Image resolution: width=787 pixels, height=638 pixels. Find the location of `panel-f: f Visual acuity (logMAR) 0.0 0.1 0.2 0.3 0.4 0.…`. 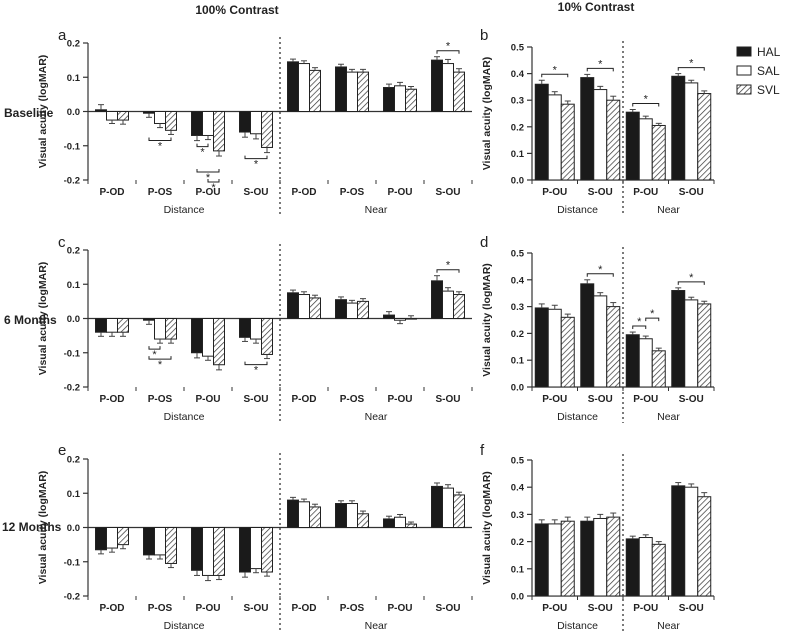

panel-f: f Visual acuity (logMAR) 0.0 0.1 0.2 0.3 0.4 0.… is located at coordinates (597, 537).